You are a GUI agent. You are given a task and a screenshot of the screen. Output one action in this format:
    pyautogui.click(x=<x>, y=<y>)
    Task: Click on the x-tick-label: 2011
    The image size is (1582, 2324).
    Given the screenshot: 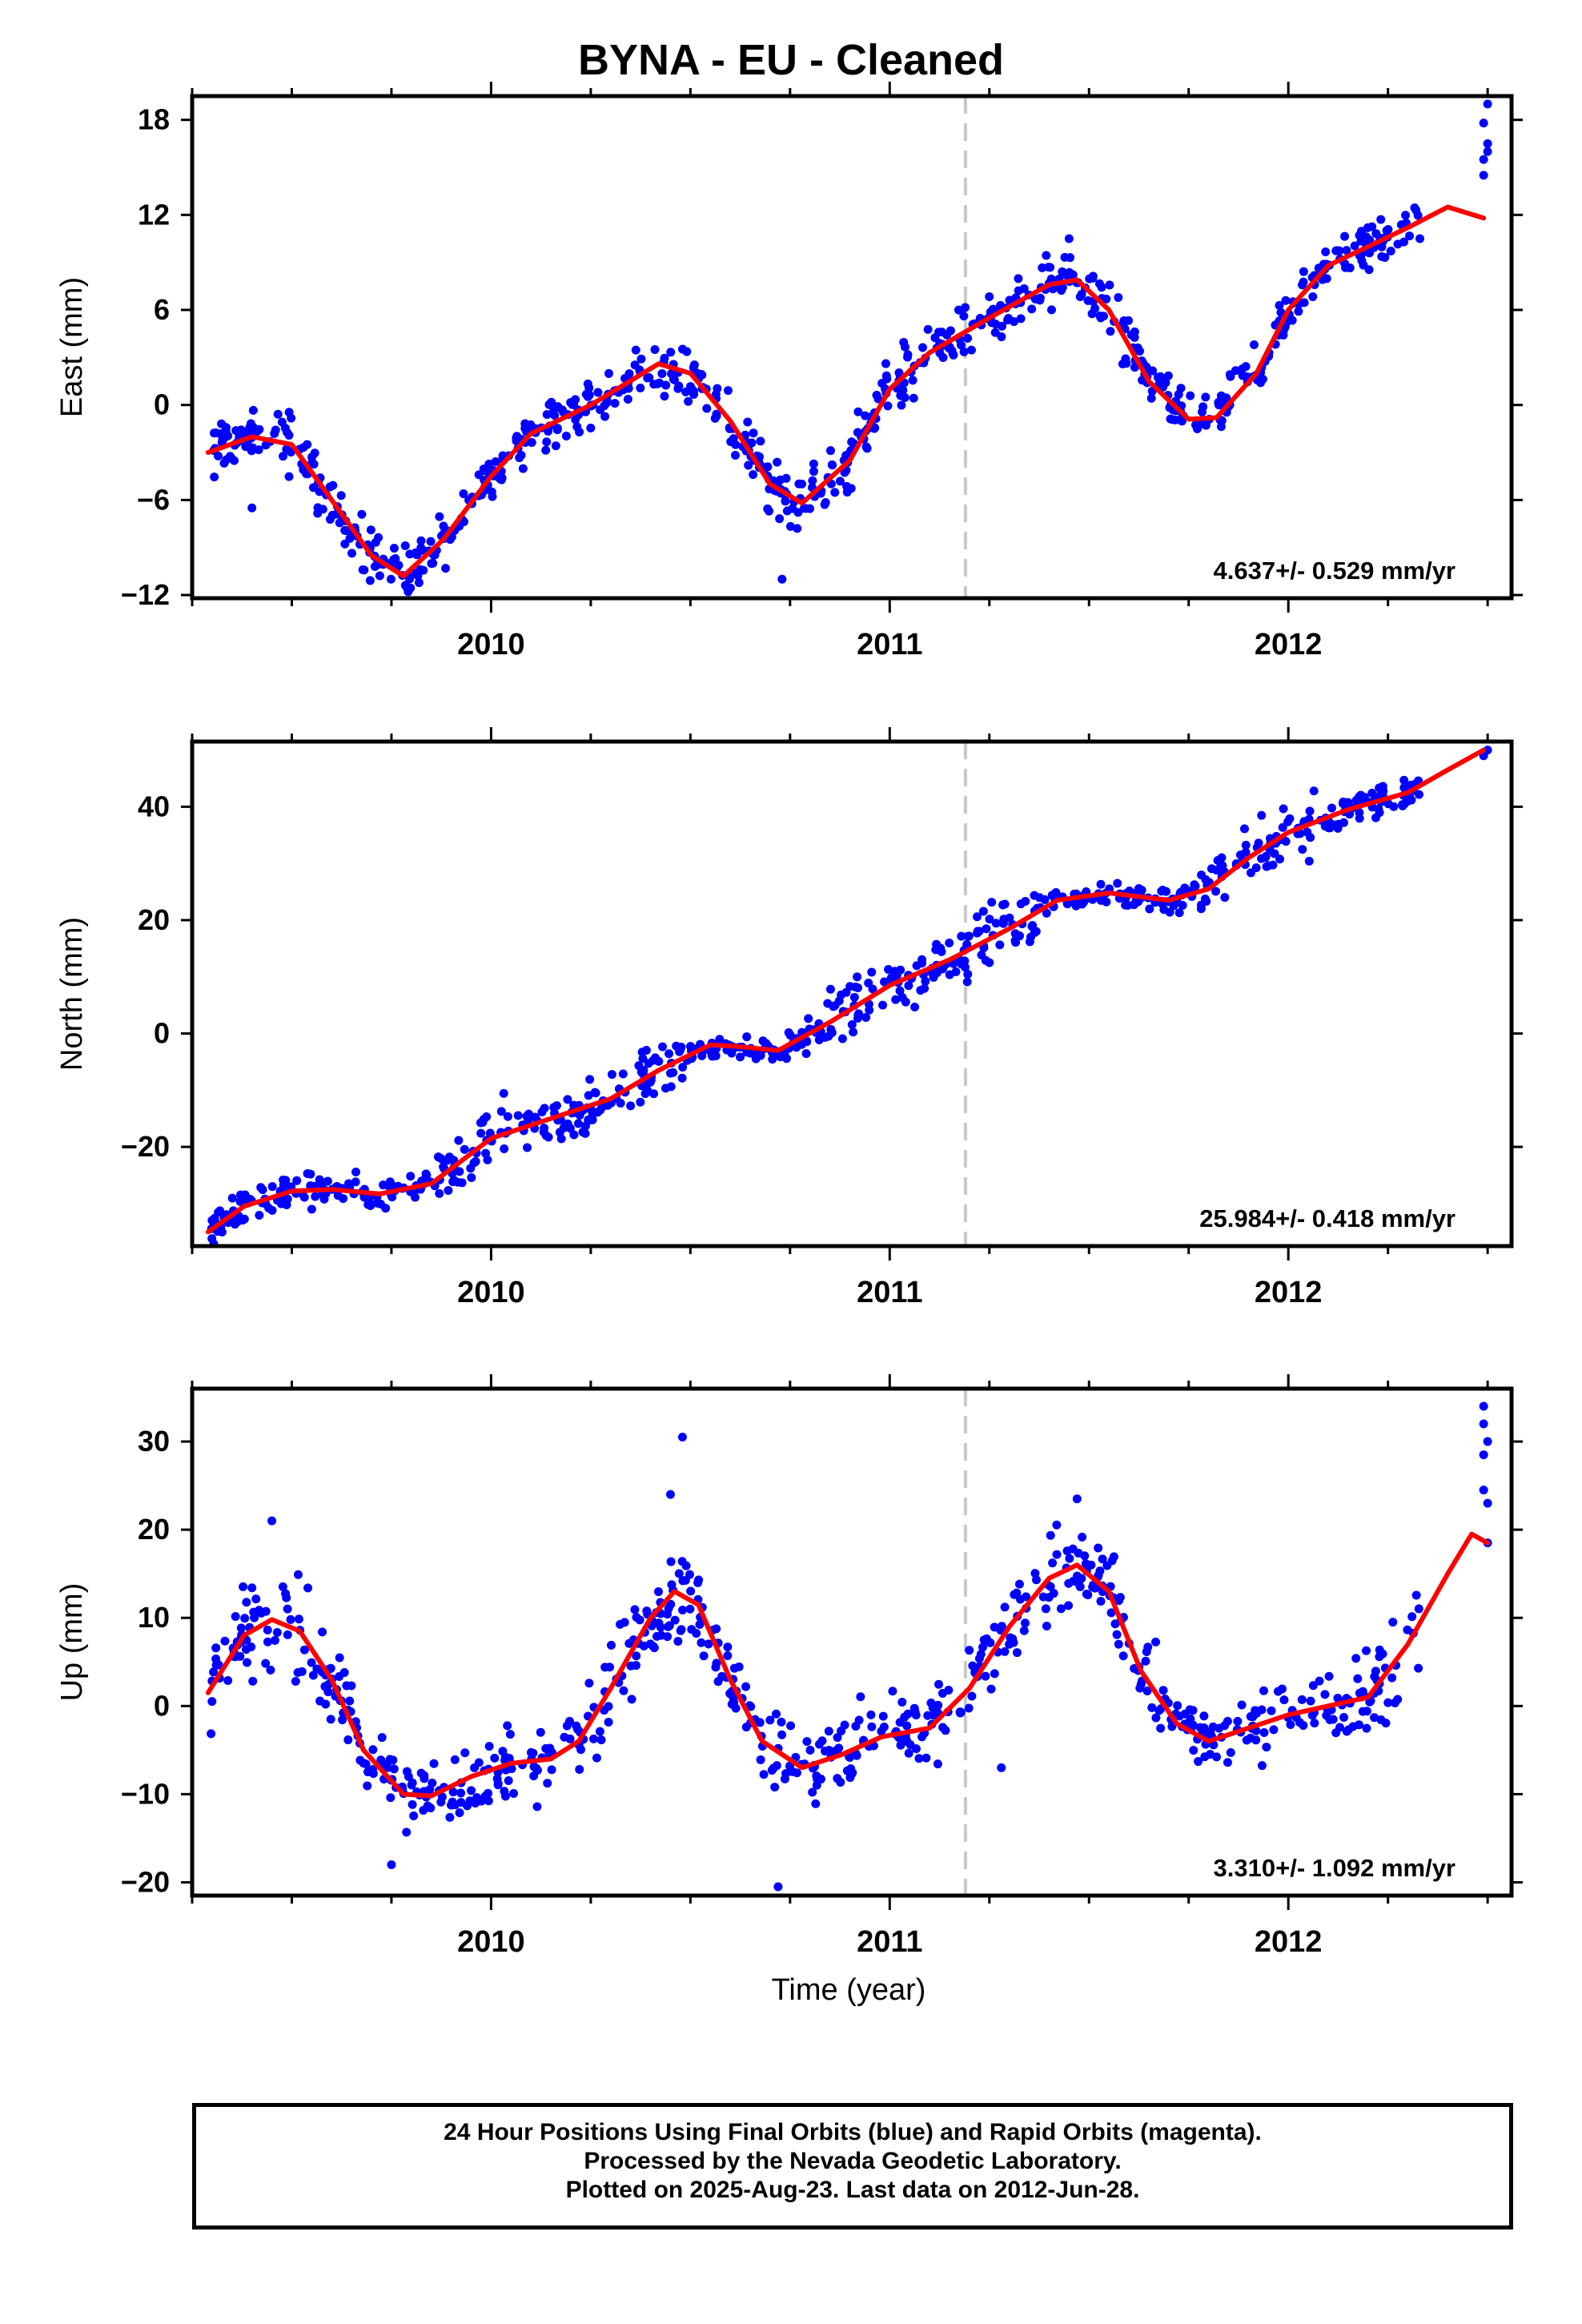 What is the action you would take?
    pyautogui.click(x=890, y=1292)
    